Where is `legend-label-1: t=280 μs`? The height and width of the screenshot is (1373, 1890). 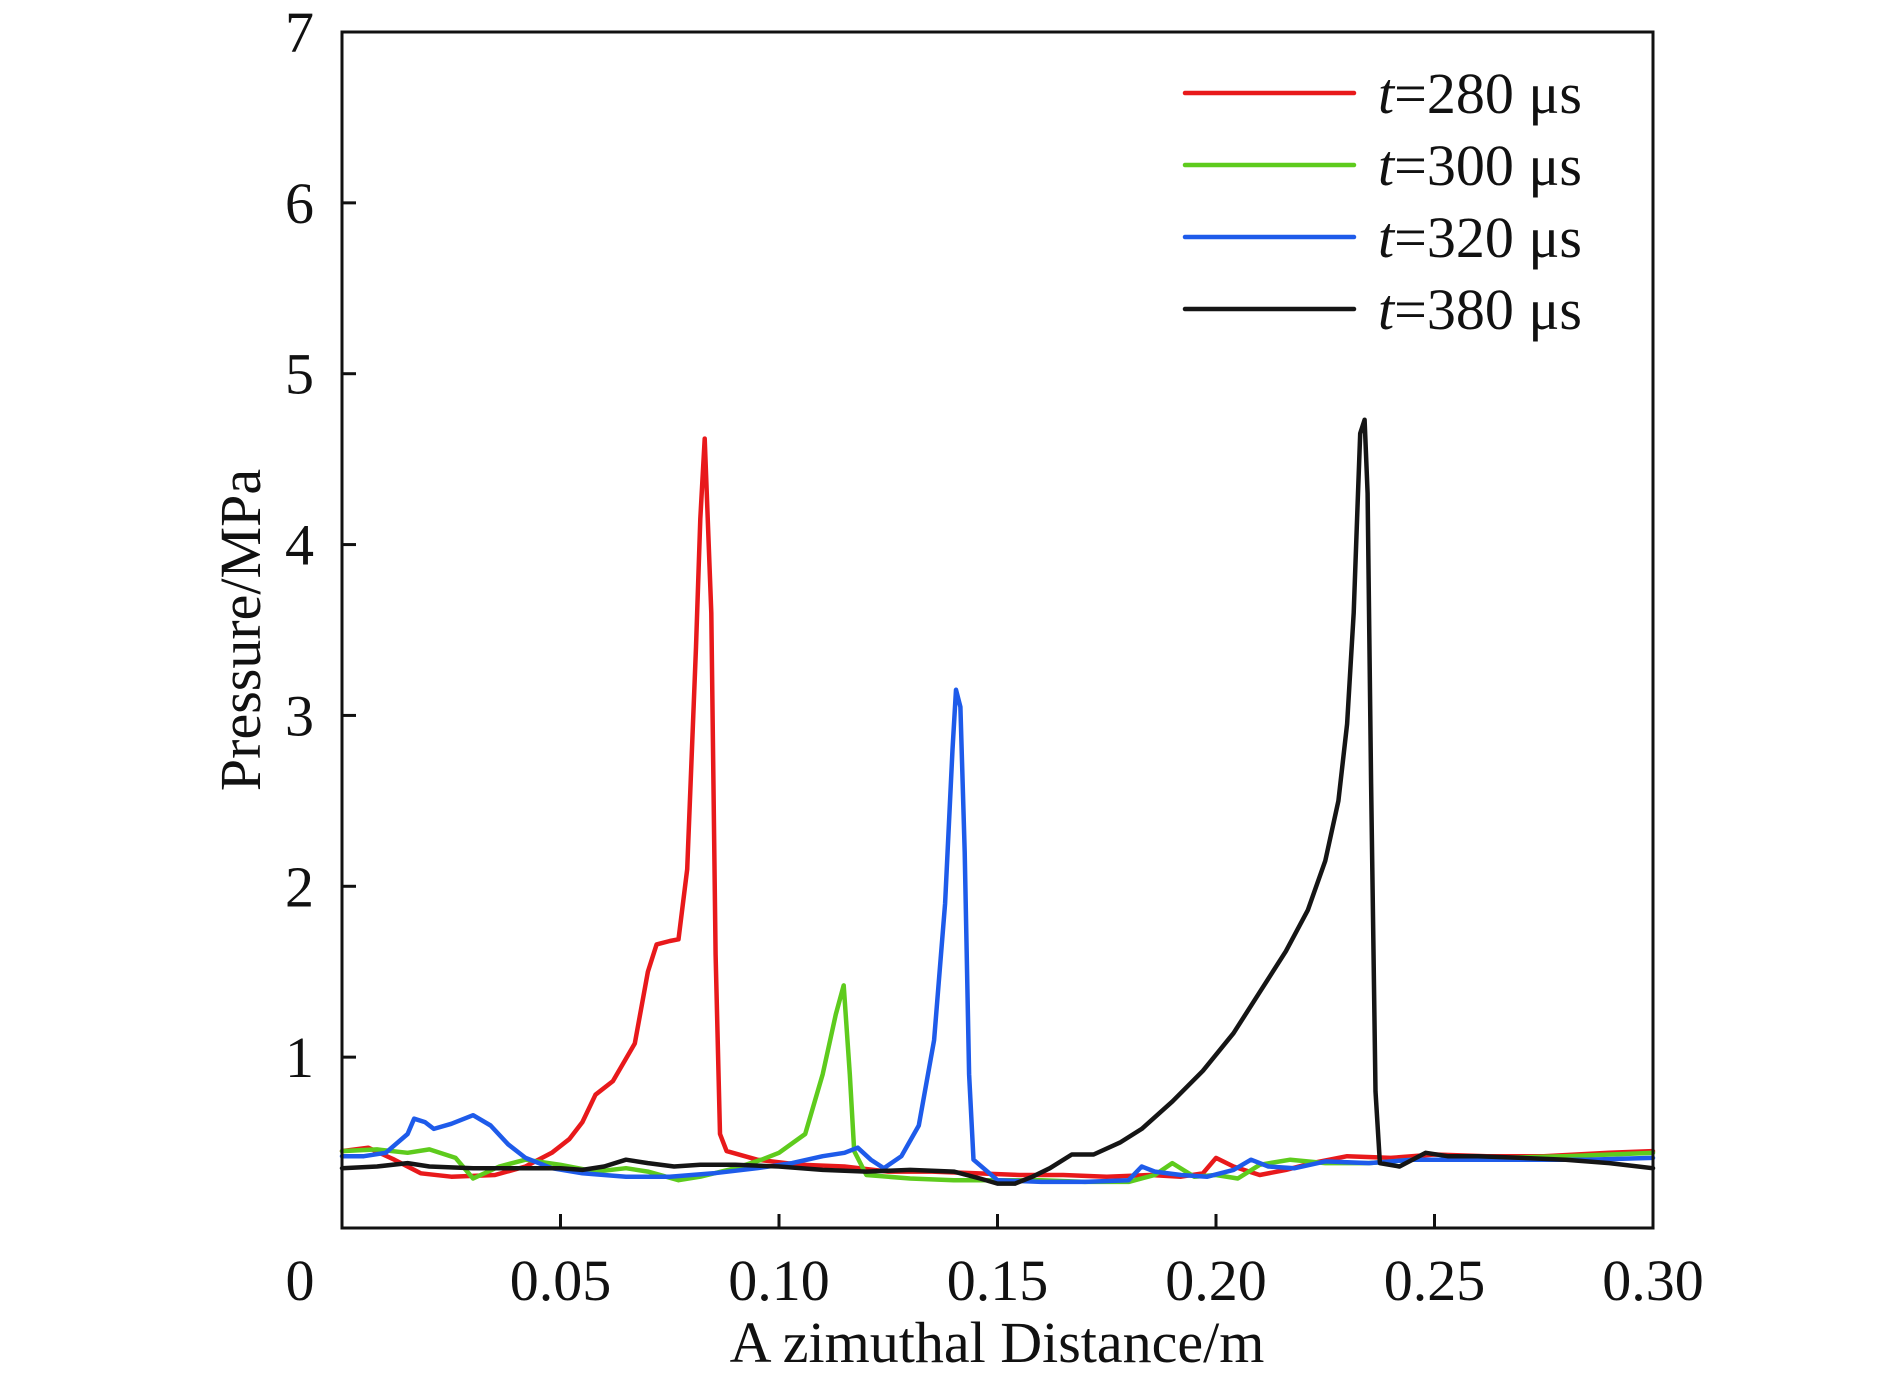
legend-label-1: t=280 μs is located at coordinates (1480, 93).